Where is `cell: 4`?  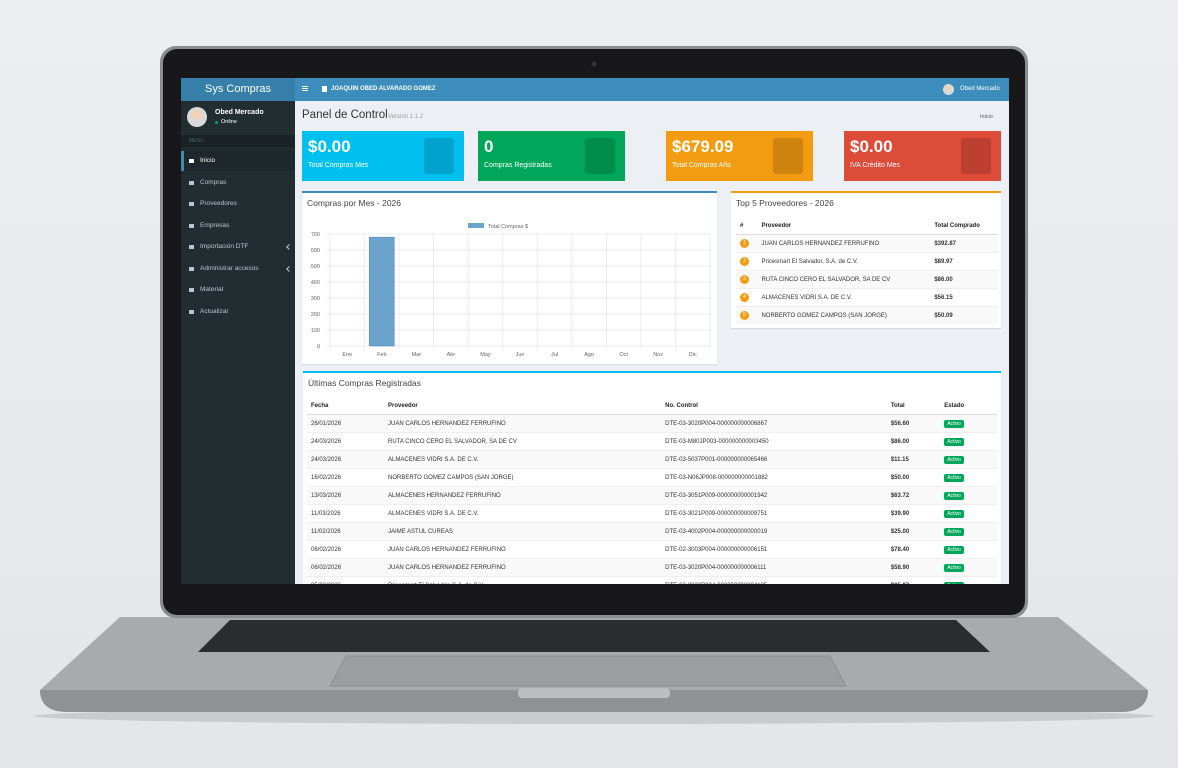 cell: 4 is located at coordinates (747, 297).